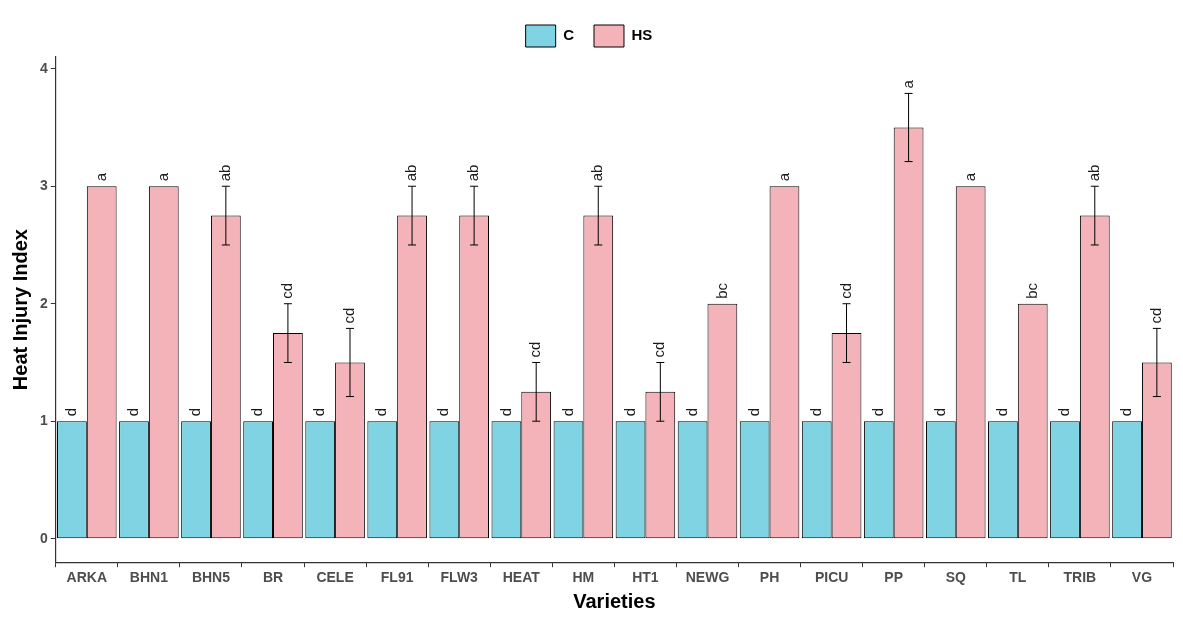 Image resolution: width=1183 pixels, height=619 pixels. I want to click on legend-label: HS, so click(642, 35).